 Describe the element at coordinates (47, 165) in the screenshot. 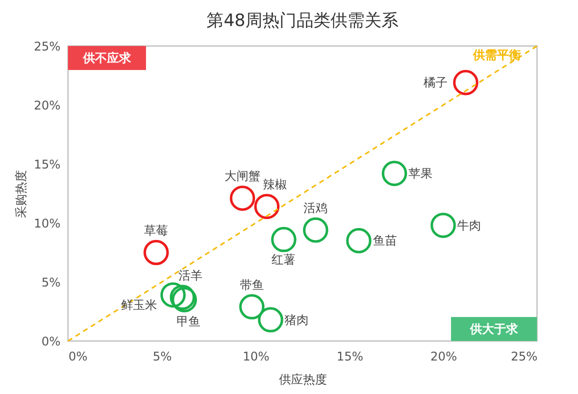

I see `y-tick-label: 15%` at that location.